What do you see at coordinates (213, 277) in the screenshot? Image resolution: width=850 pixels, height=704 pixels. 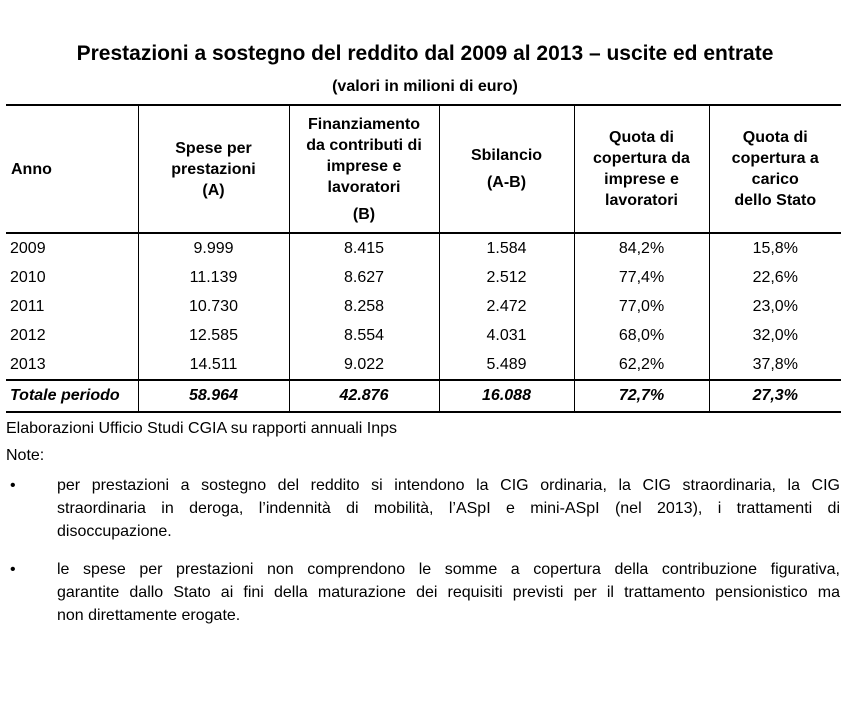 I see `cell-spese: 11.139` at bounding box center [213, 277].